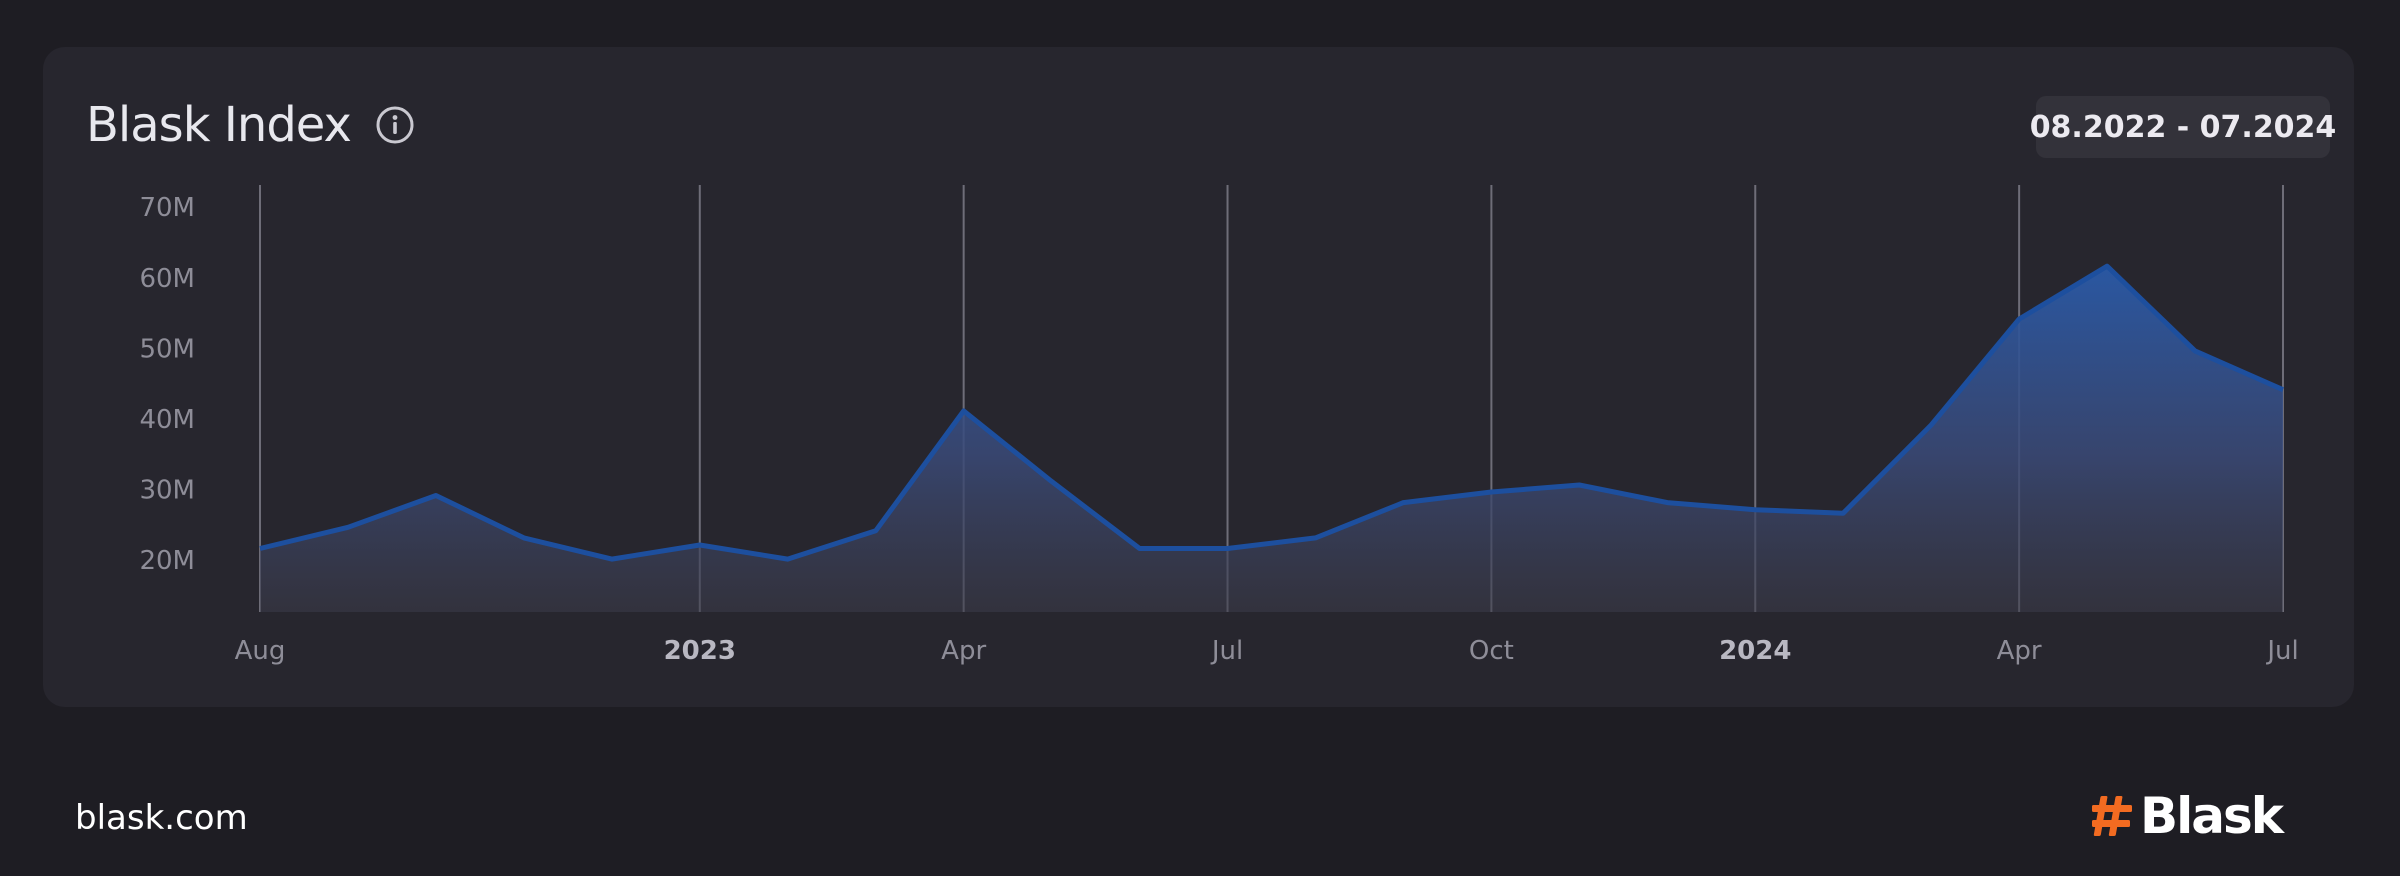 The height and width of the screenshot is (876, 2400). I want to click on y-tick-label: 20M, so click(167, 561).